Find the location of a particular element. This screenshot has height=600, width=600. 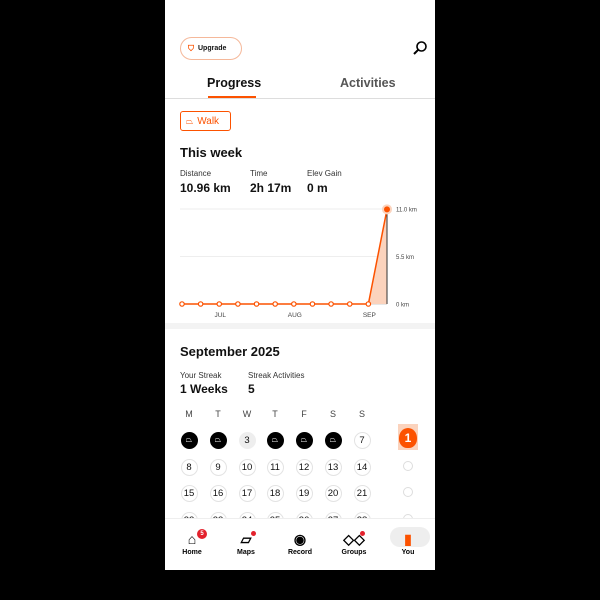

upgrade-button: ⛉ Upgrade is located at coordinates (211, 48).